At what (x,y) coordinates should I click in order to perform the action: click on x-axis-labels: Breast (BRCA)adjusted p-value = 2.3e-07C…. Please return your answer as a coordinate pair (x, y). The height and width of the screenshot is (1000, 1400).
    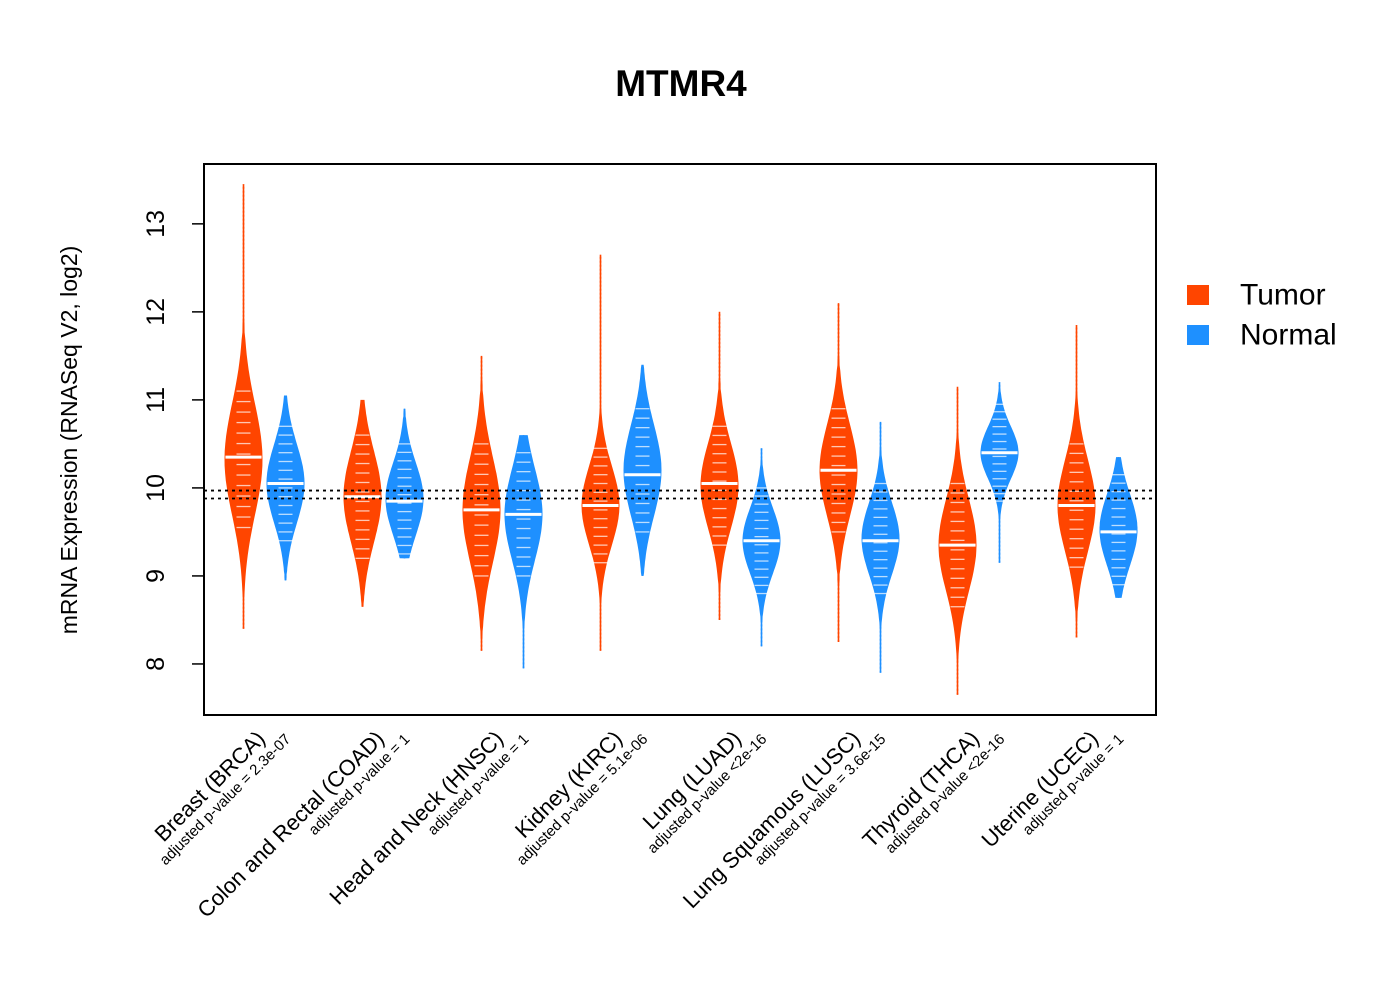
    Looking at the image, I should click on (638, 824).